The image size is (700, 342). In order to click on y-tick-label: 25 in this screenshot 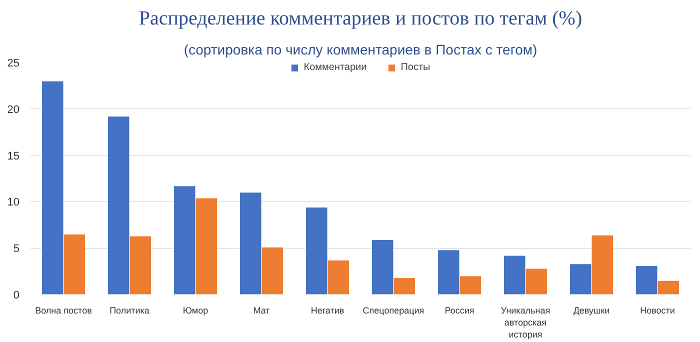, I will do `click(13, 64)`.